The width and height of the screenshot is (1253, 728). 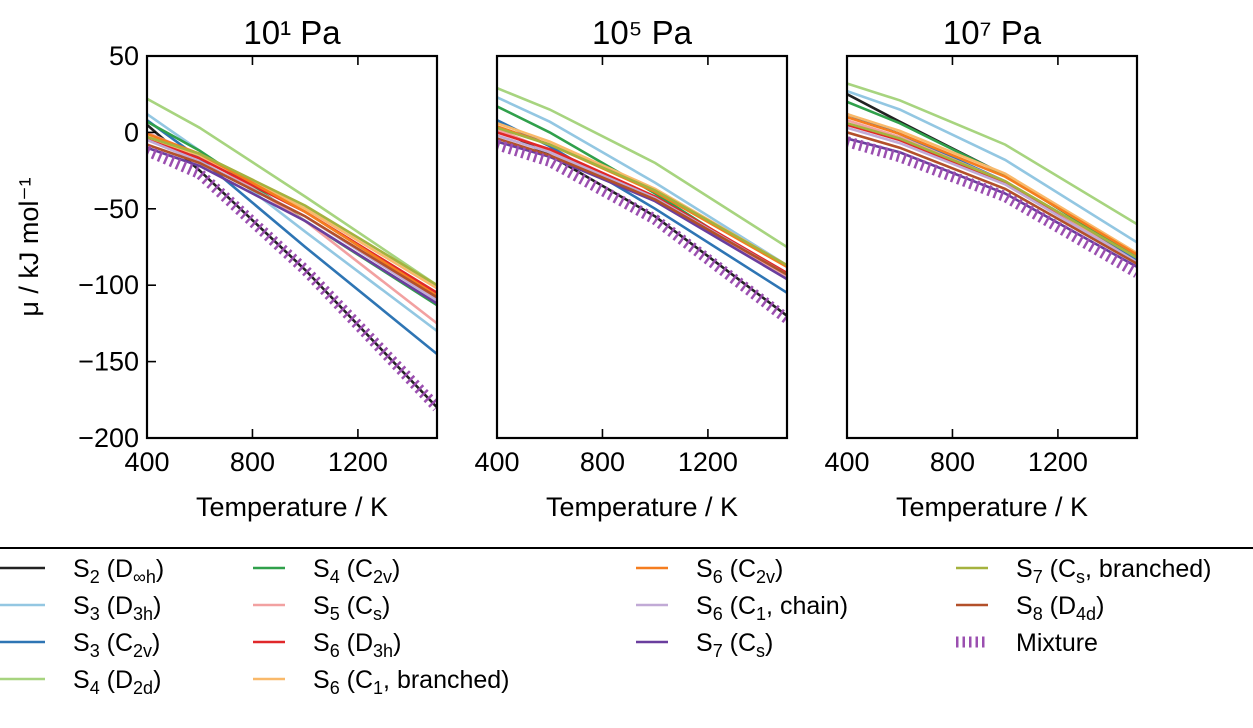 I want to click on y-tick-label: −100, so click(x=108, y=285).